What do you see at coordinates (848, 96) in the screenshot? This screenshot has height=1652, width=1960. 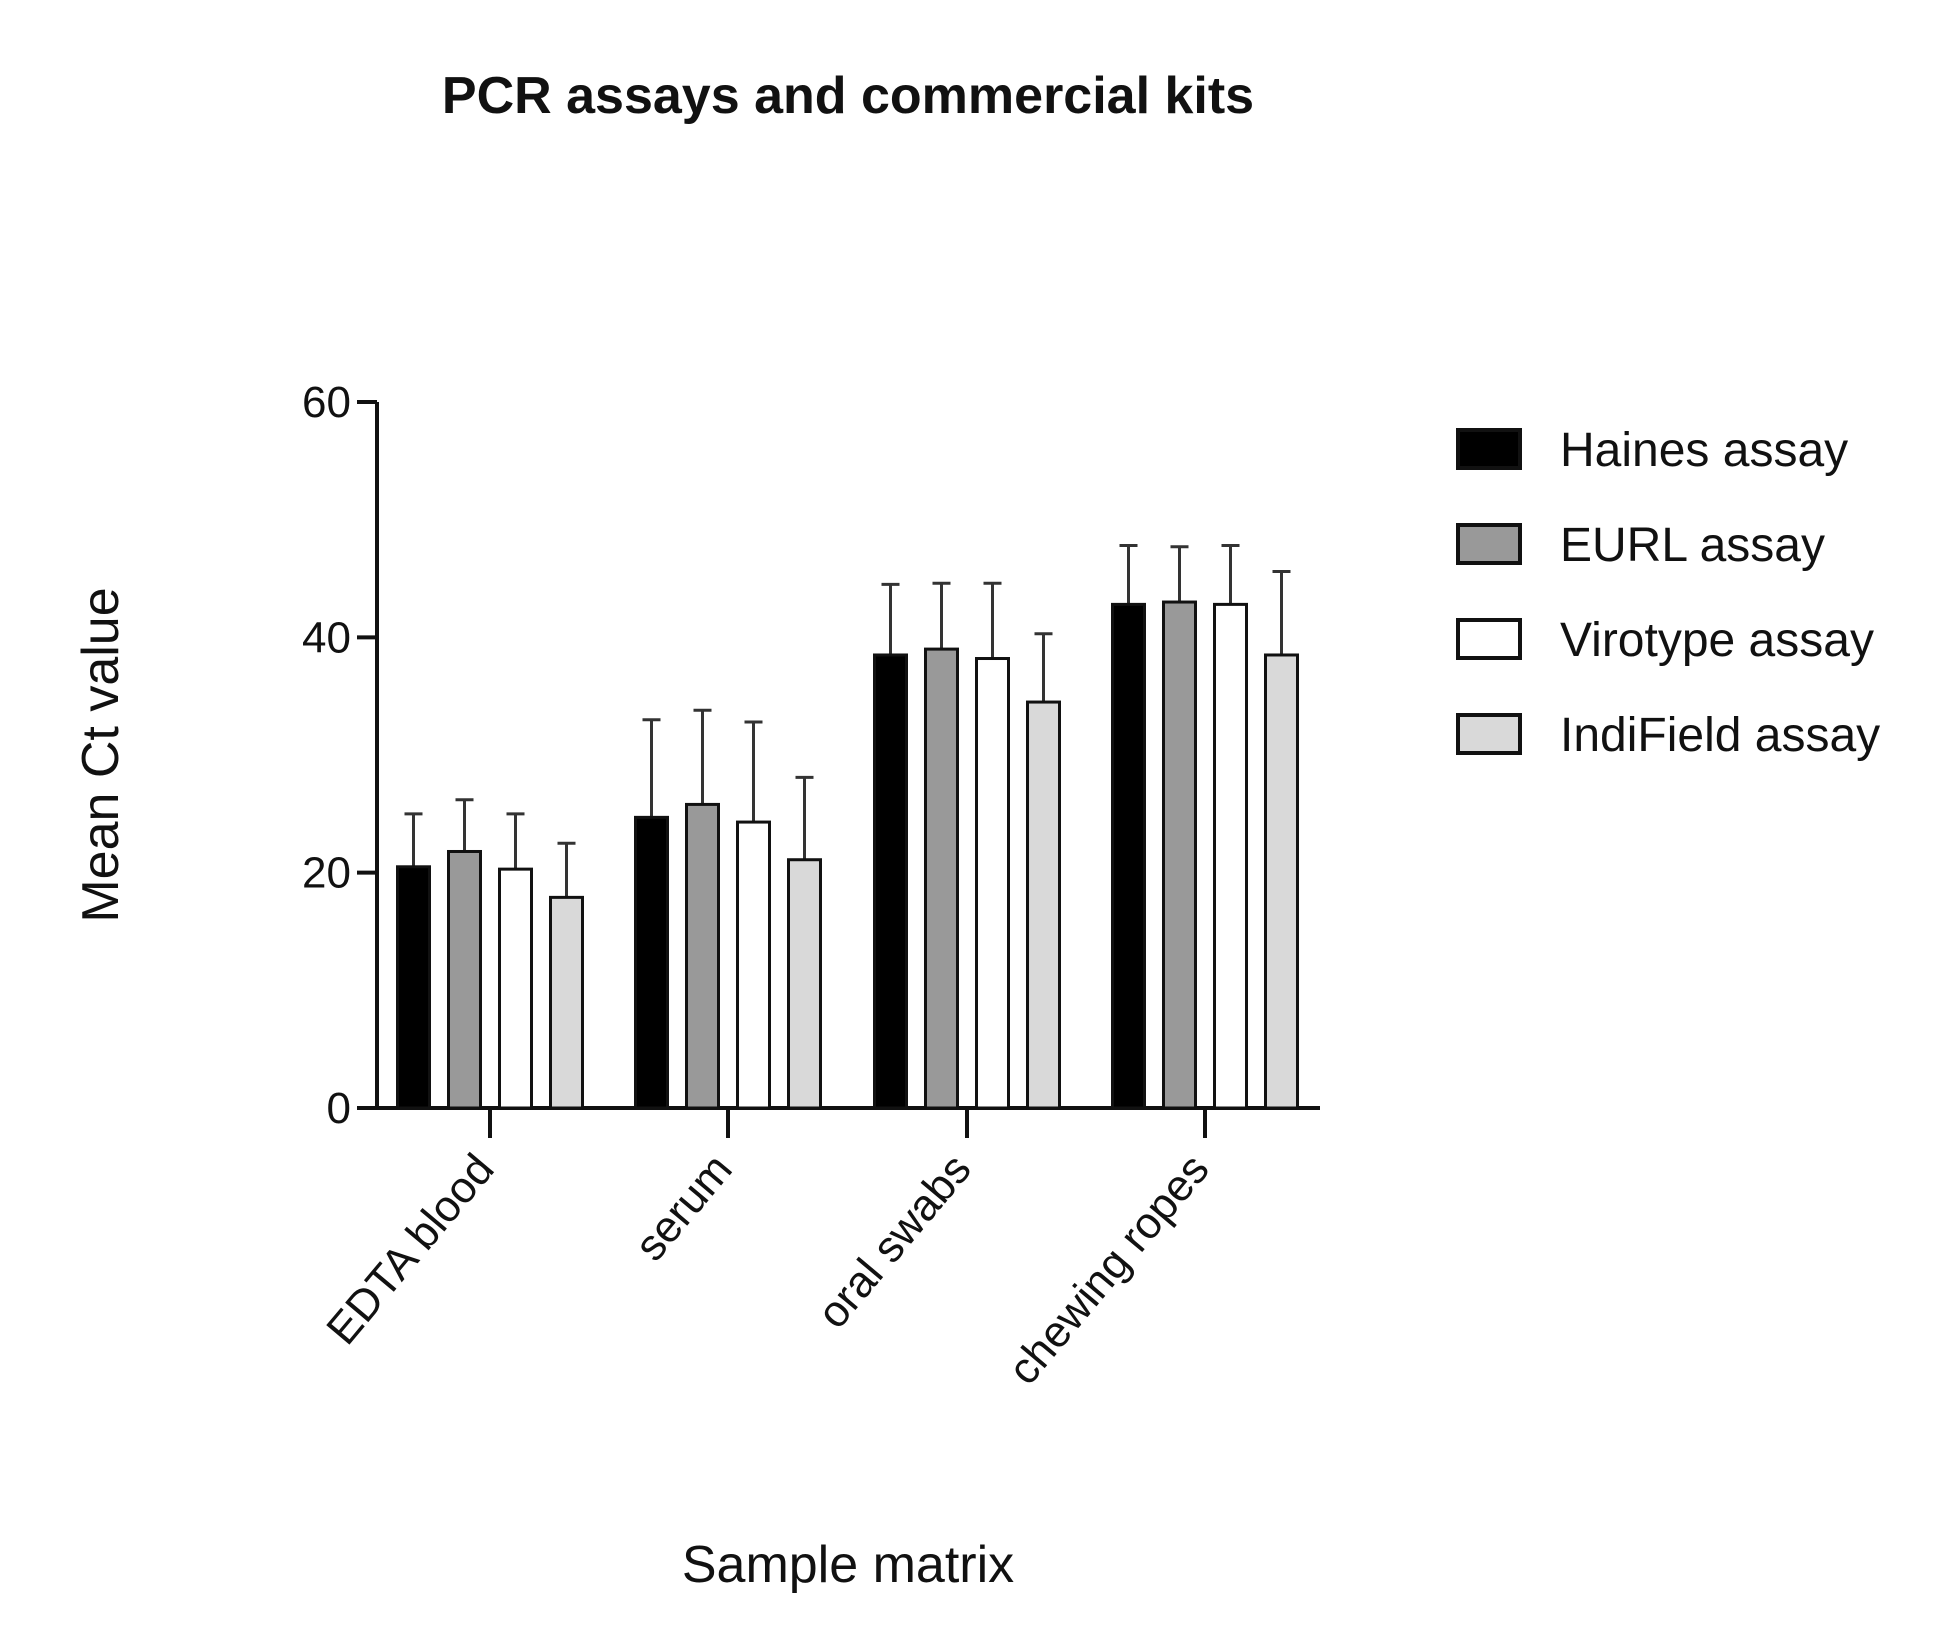 I see `chart-title: PCR assays and commercial kits` at bounding box center [848, 96].